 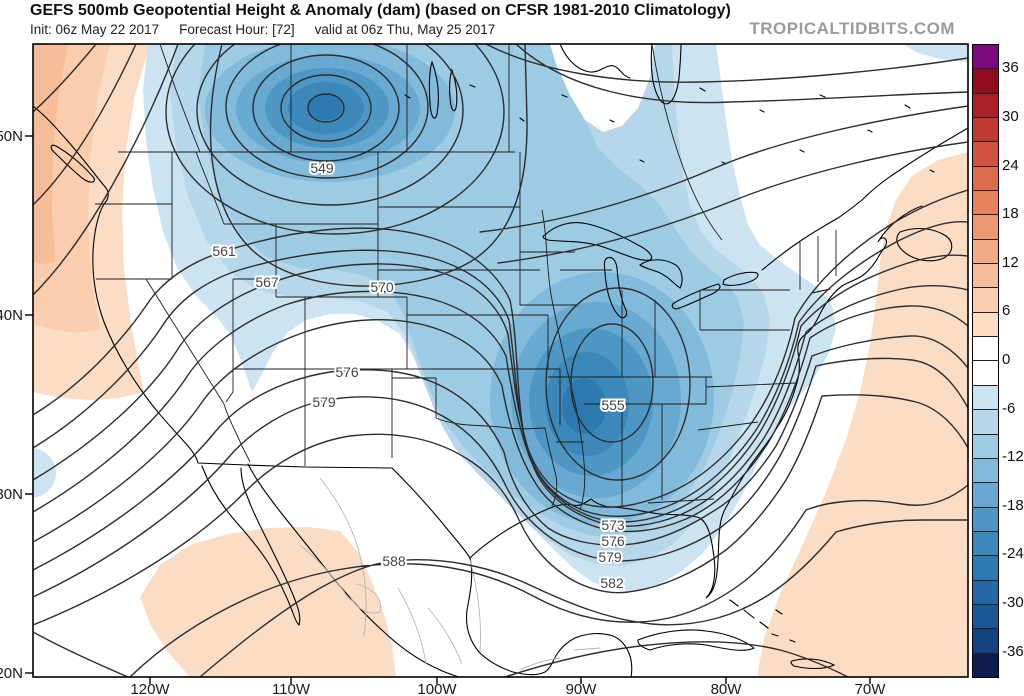 I want to click on lat-label: 20N, so click(x=11, y=673).